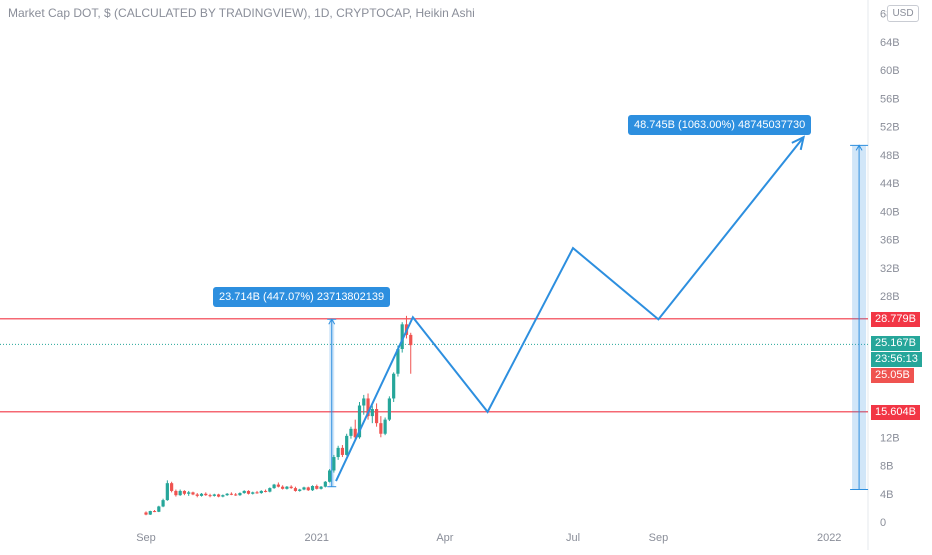  What do you see at coordinates (798, 143) in the screenshot?
I see `projection-arrowhead` at bounding box center [798, 143].